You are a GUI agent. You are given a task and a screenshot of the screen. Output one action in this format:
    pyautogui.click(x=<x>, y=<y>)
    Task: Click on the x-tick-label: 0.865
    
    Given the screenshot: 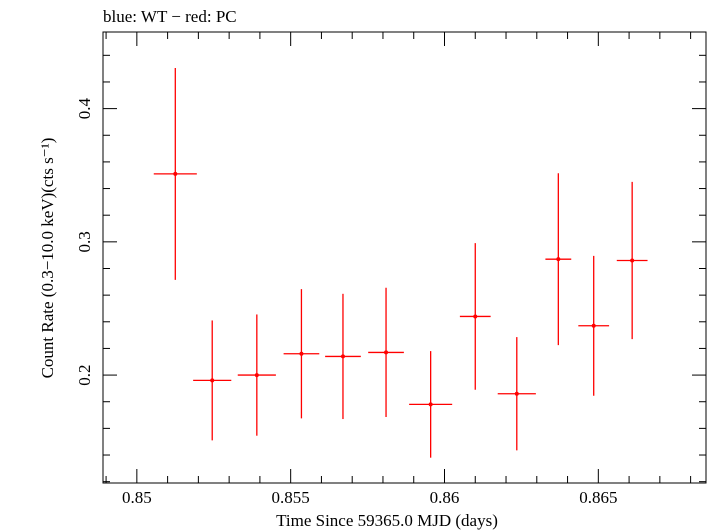 What is the action you would take?
    pyautogui.click(x=598, y=497)
    